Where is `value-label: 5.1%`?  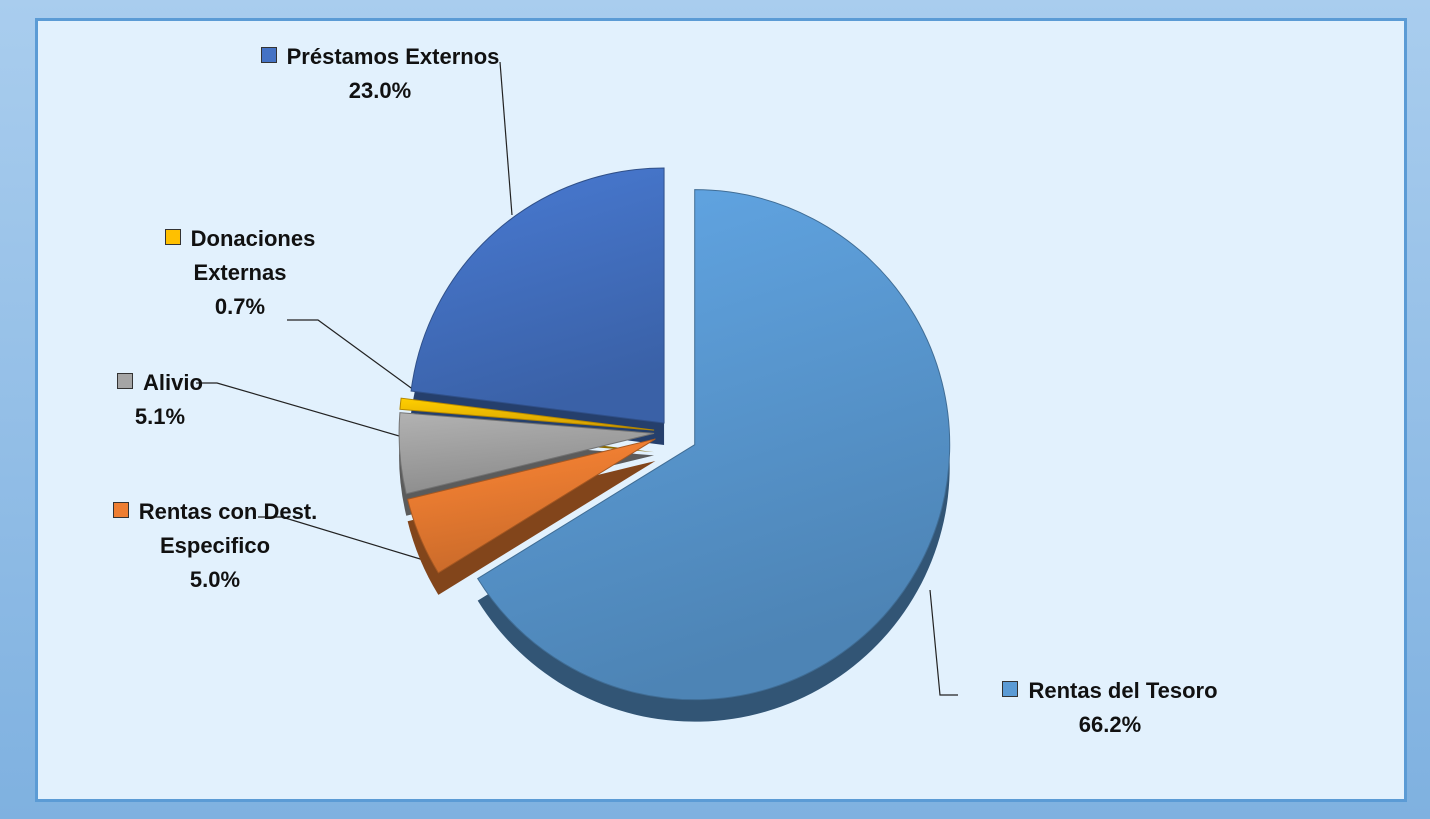 value-label: 5.1% is located at coordinates (160, 416).